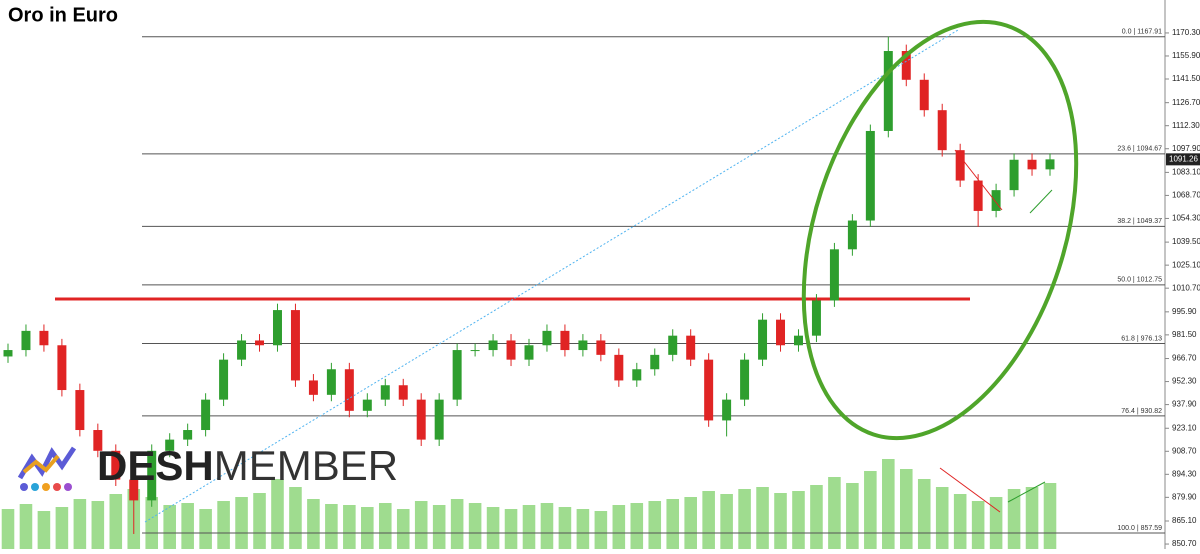 This screenshot has width=1200, height=554. I want to click on y-tick-label: 879.90, so click(1184, 496).